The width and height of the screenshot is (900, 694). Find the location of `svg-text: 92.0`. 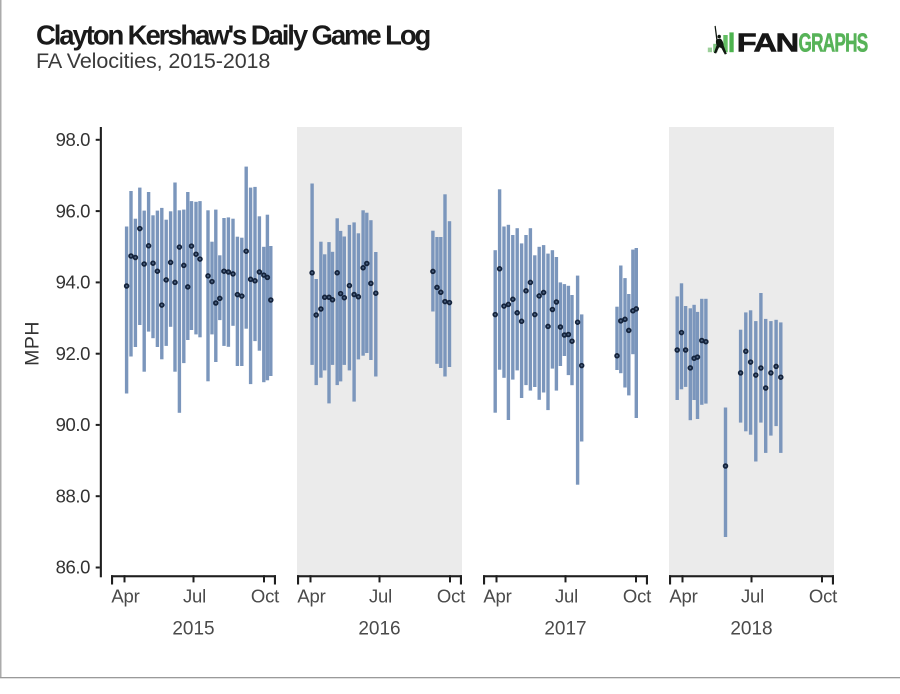

svg-text: 92.0 is located at coordinates (73, 353).